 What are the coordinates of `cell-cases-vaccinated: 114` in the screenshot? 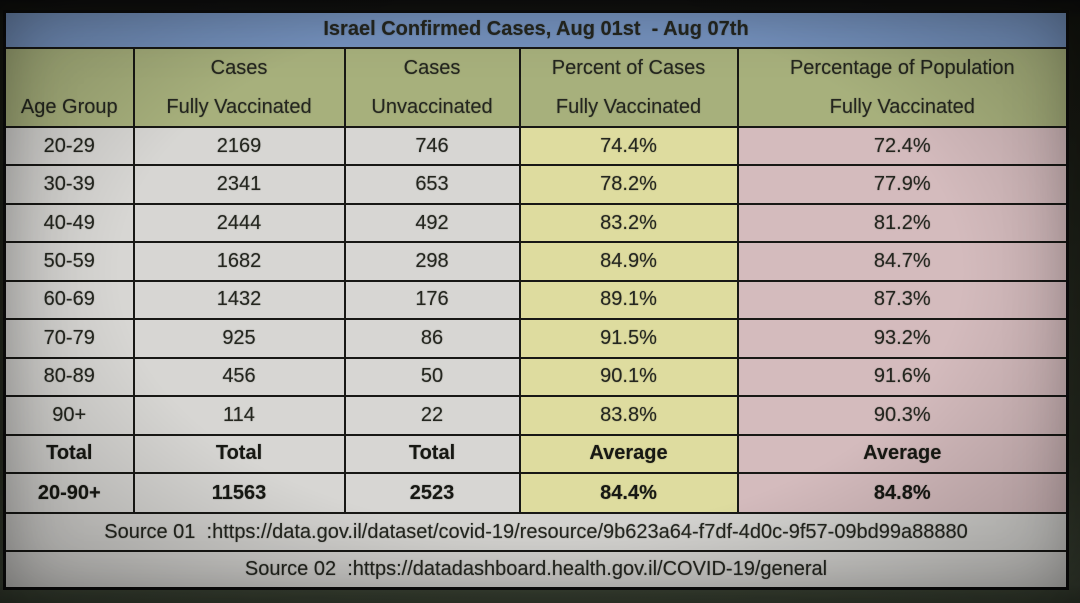 It's located at (239, 415).